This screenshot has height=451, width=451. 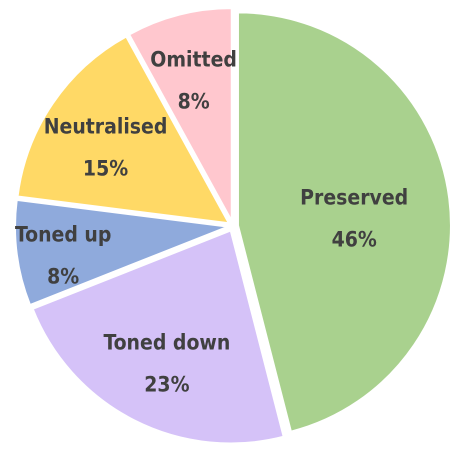 I want to click on slice-label-neutralised: Neutralised, so click(x=106, y=126).